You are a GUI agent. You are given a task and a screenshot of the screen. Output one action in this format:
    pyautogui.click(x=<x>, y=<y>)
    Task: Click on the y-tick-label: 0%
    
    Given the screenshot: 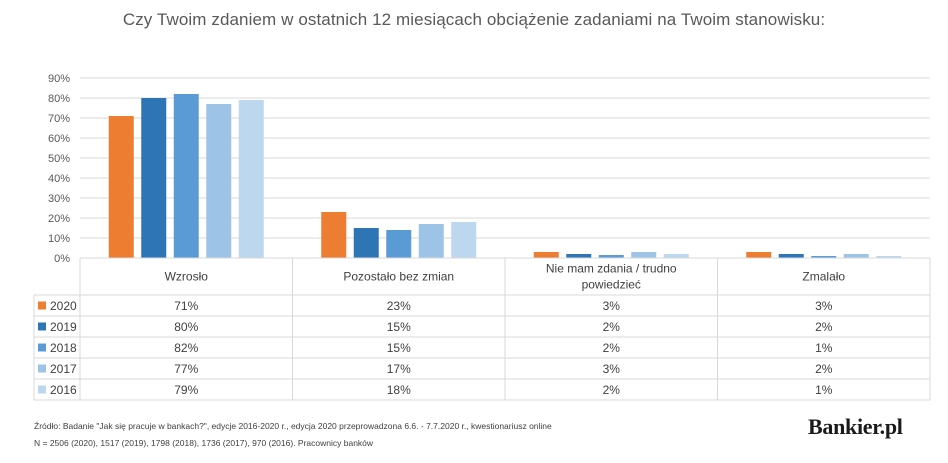 What is the action you would take?
    pyautogui.click(x=62, y=259)
    